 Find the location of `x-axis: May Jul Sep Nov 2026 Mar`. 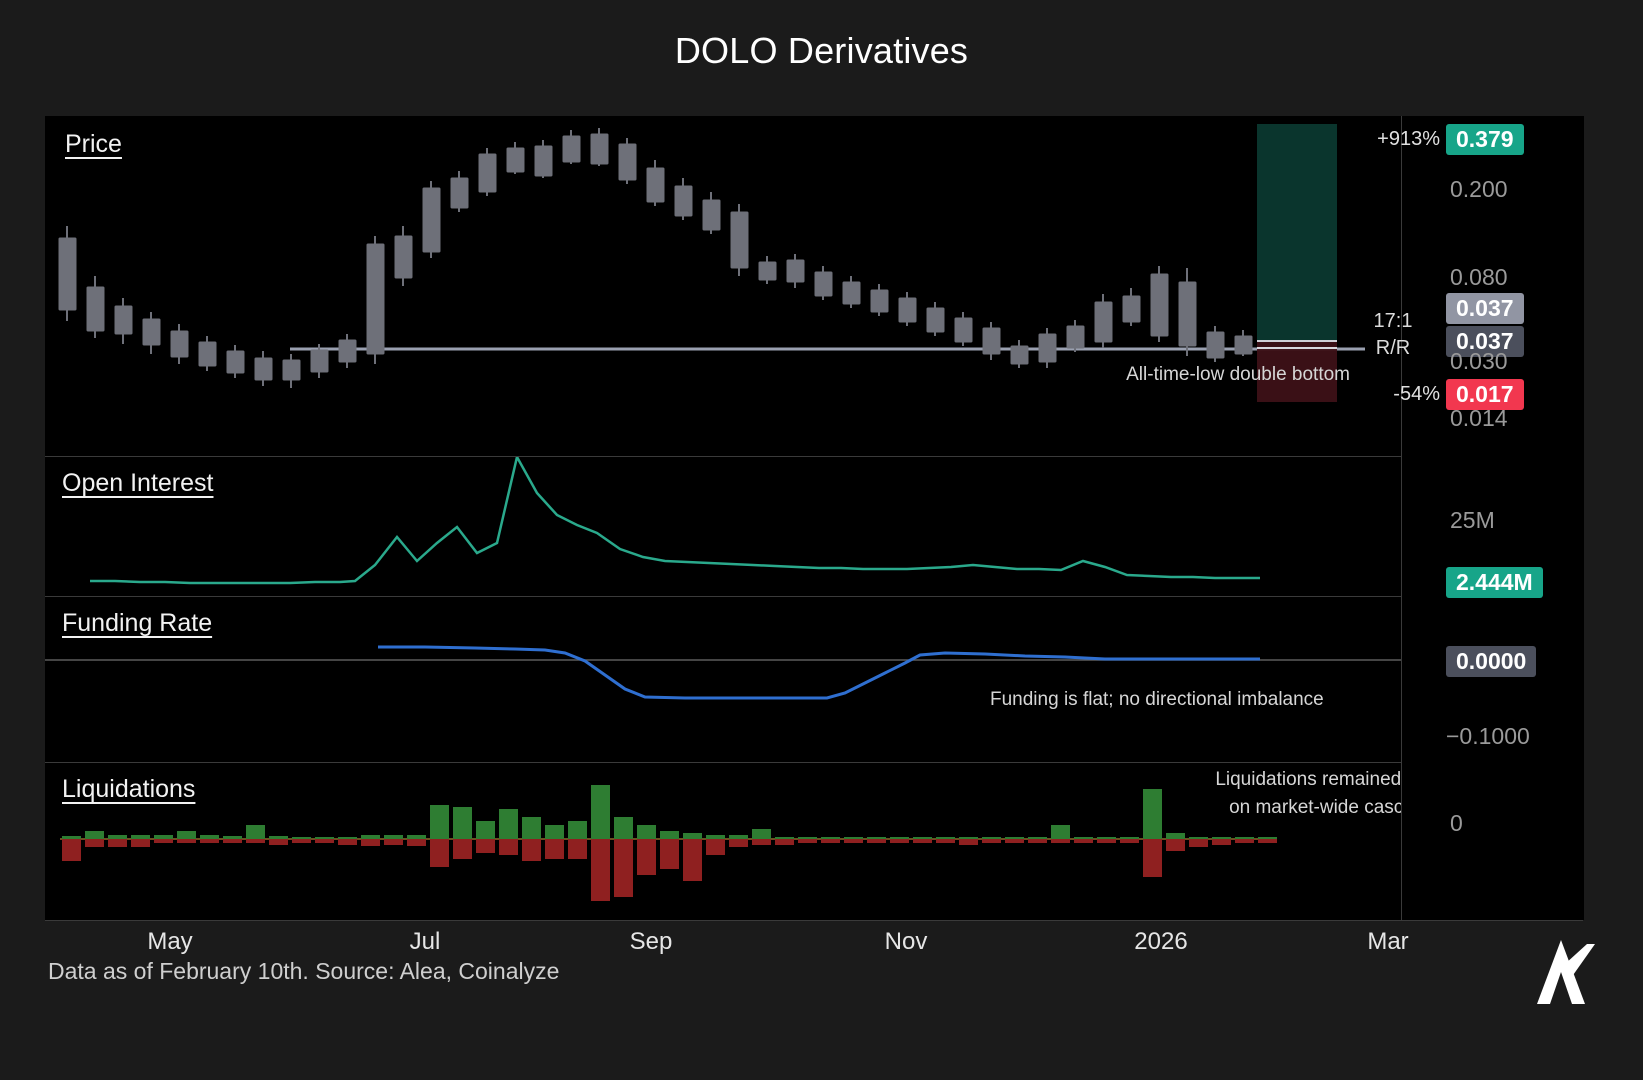

x-axis: May Jul Sep Nov 2026 Mar is located at coordinates (814, 946).